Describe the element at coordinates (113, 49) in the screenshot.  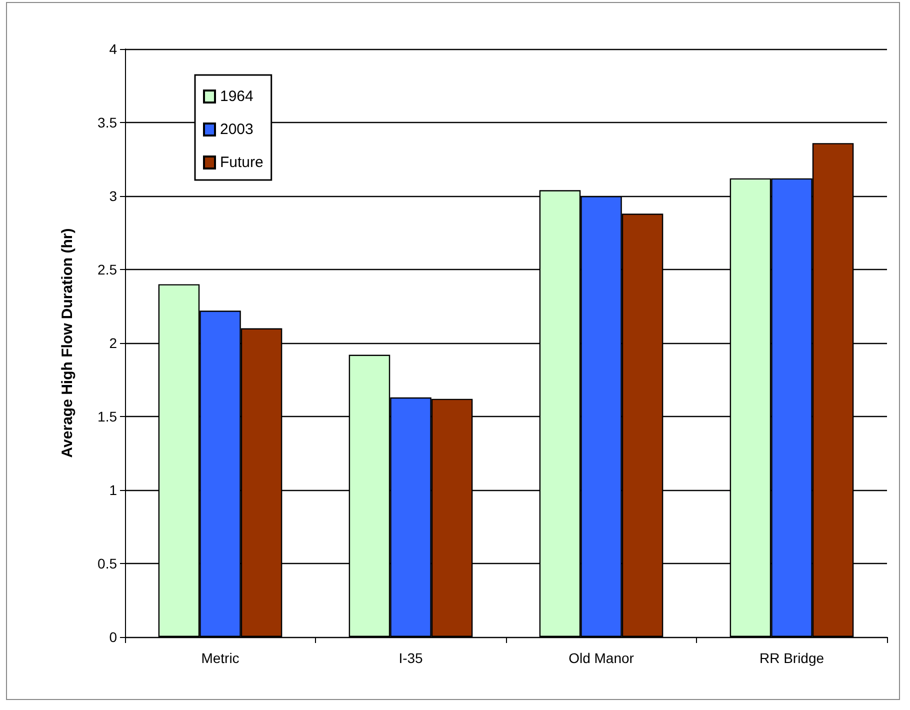
I see `y-tick-label: 4` at that location.